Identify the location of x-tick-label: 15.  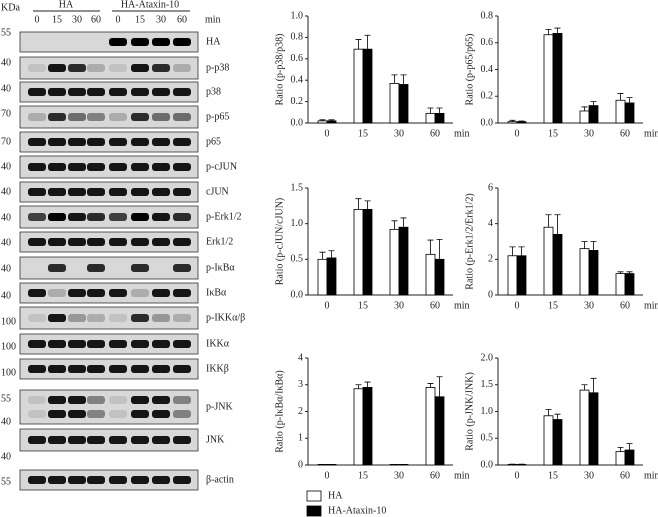
(363, 475).